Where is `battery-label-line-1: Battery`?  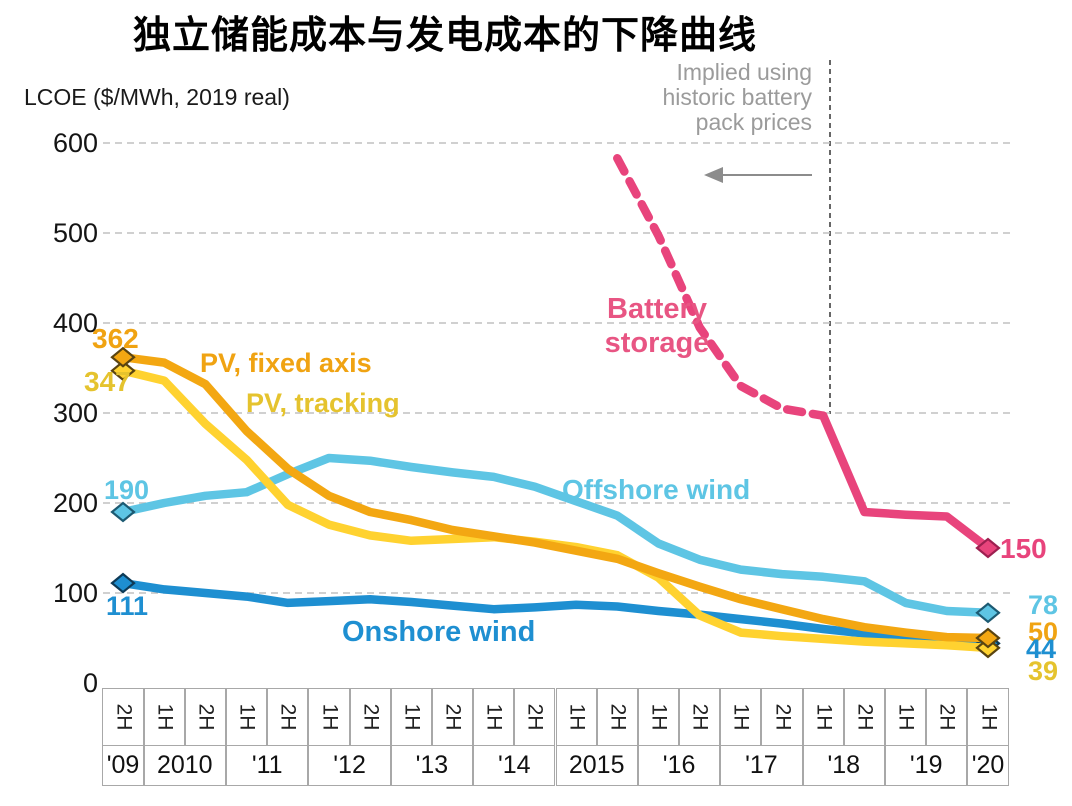
battery-label-line-1: Battery is located at coordinates (657, 309).